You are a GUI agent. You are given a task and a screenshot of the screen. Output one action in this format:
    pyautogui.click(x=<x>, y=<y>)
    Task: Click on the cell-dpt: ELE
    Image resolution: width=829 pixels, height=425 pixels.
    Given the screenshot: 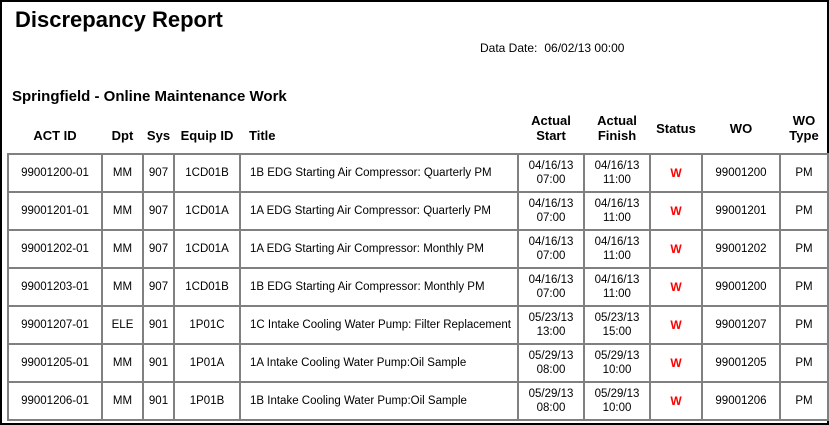 What is the action you would take?
    pyautogui.click(x=122, y=325)
    